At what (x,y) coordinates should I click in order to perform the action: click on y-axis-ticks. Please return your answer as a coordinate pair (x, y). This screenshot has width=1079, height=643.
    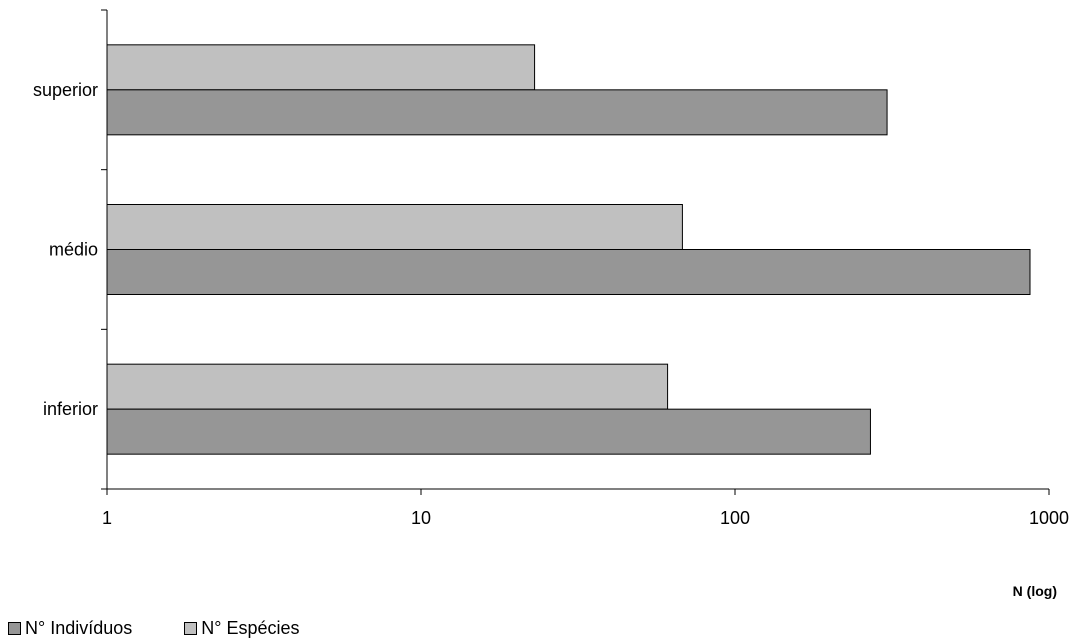
    Looking at the image, I should click on (104, 249).